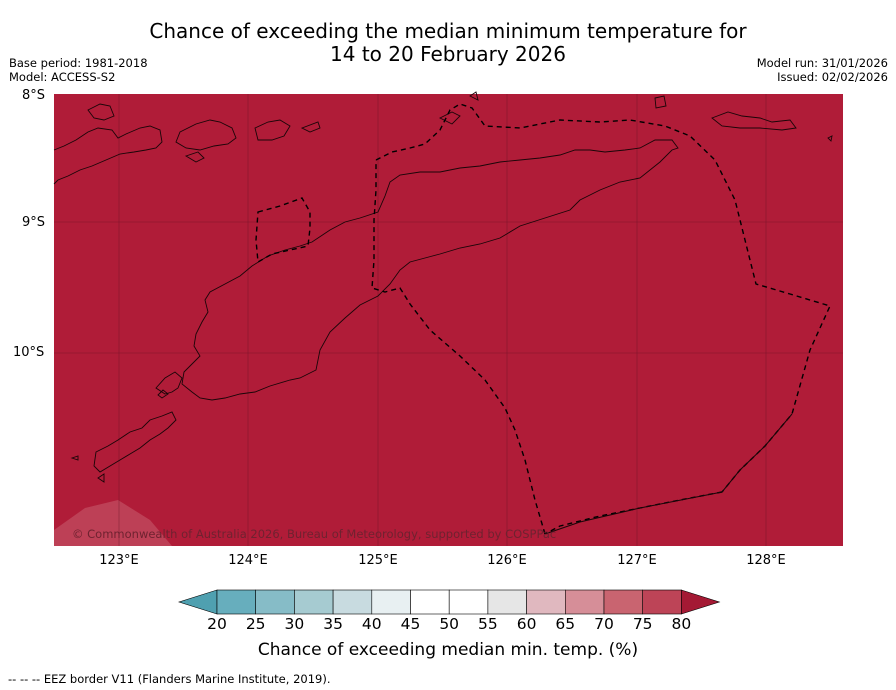 This screenshot has width=896, height=690. Describe the element at coordinates (766, 560) in the screenshot. I see `lon-label-128e: 128°E` at that location.